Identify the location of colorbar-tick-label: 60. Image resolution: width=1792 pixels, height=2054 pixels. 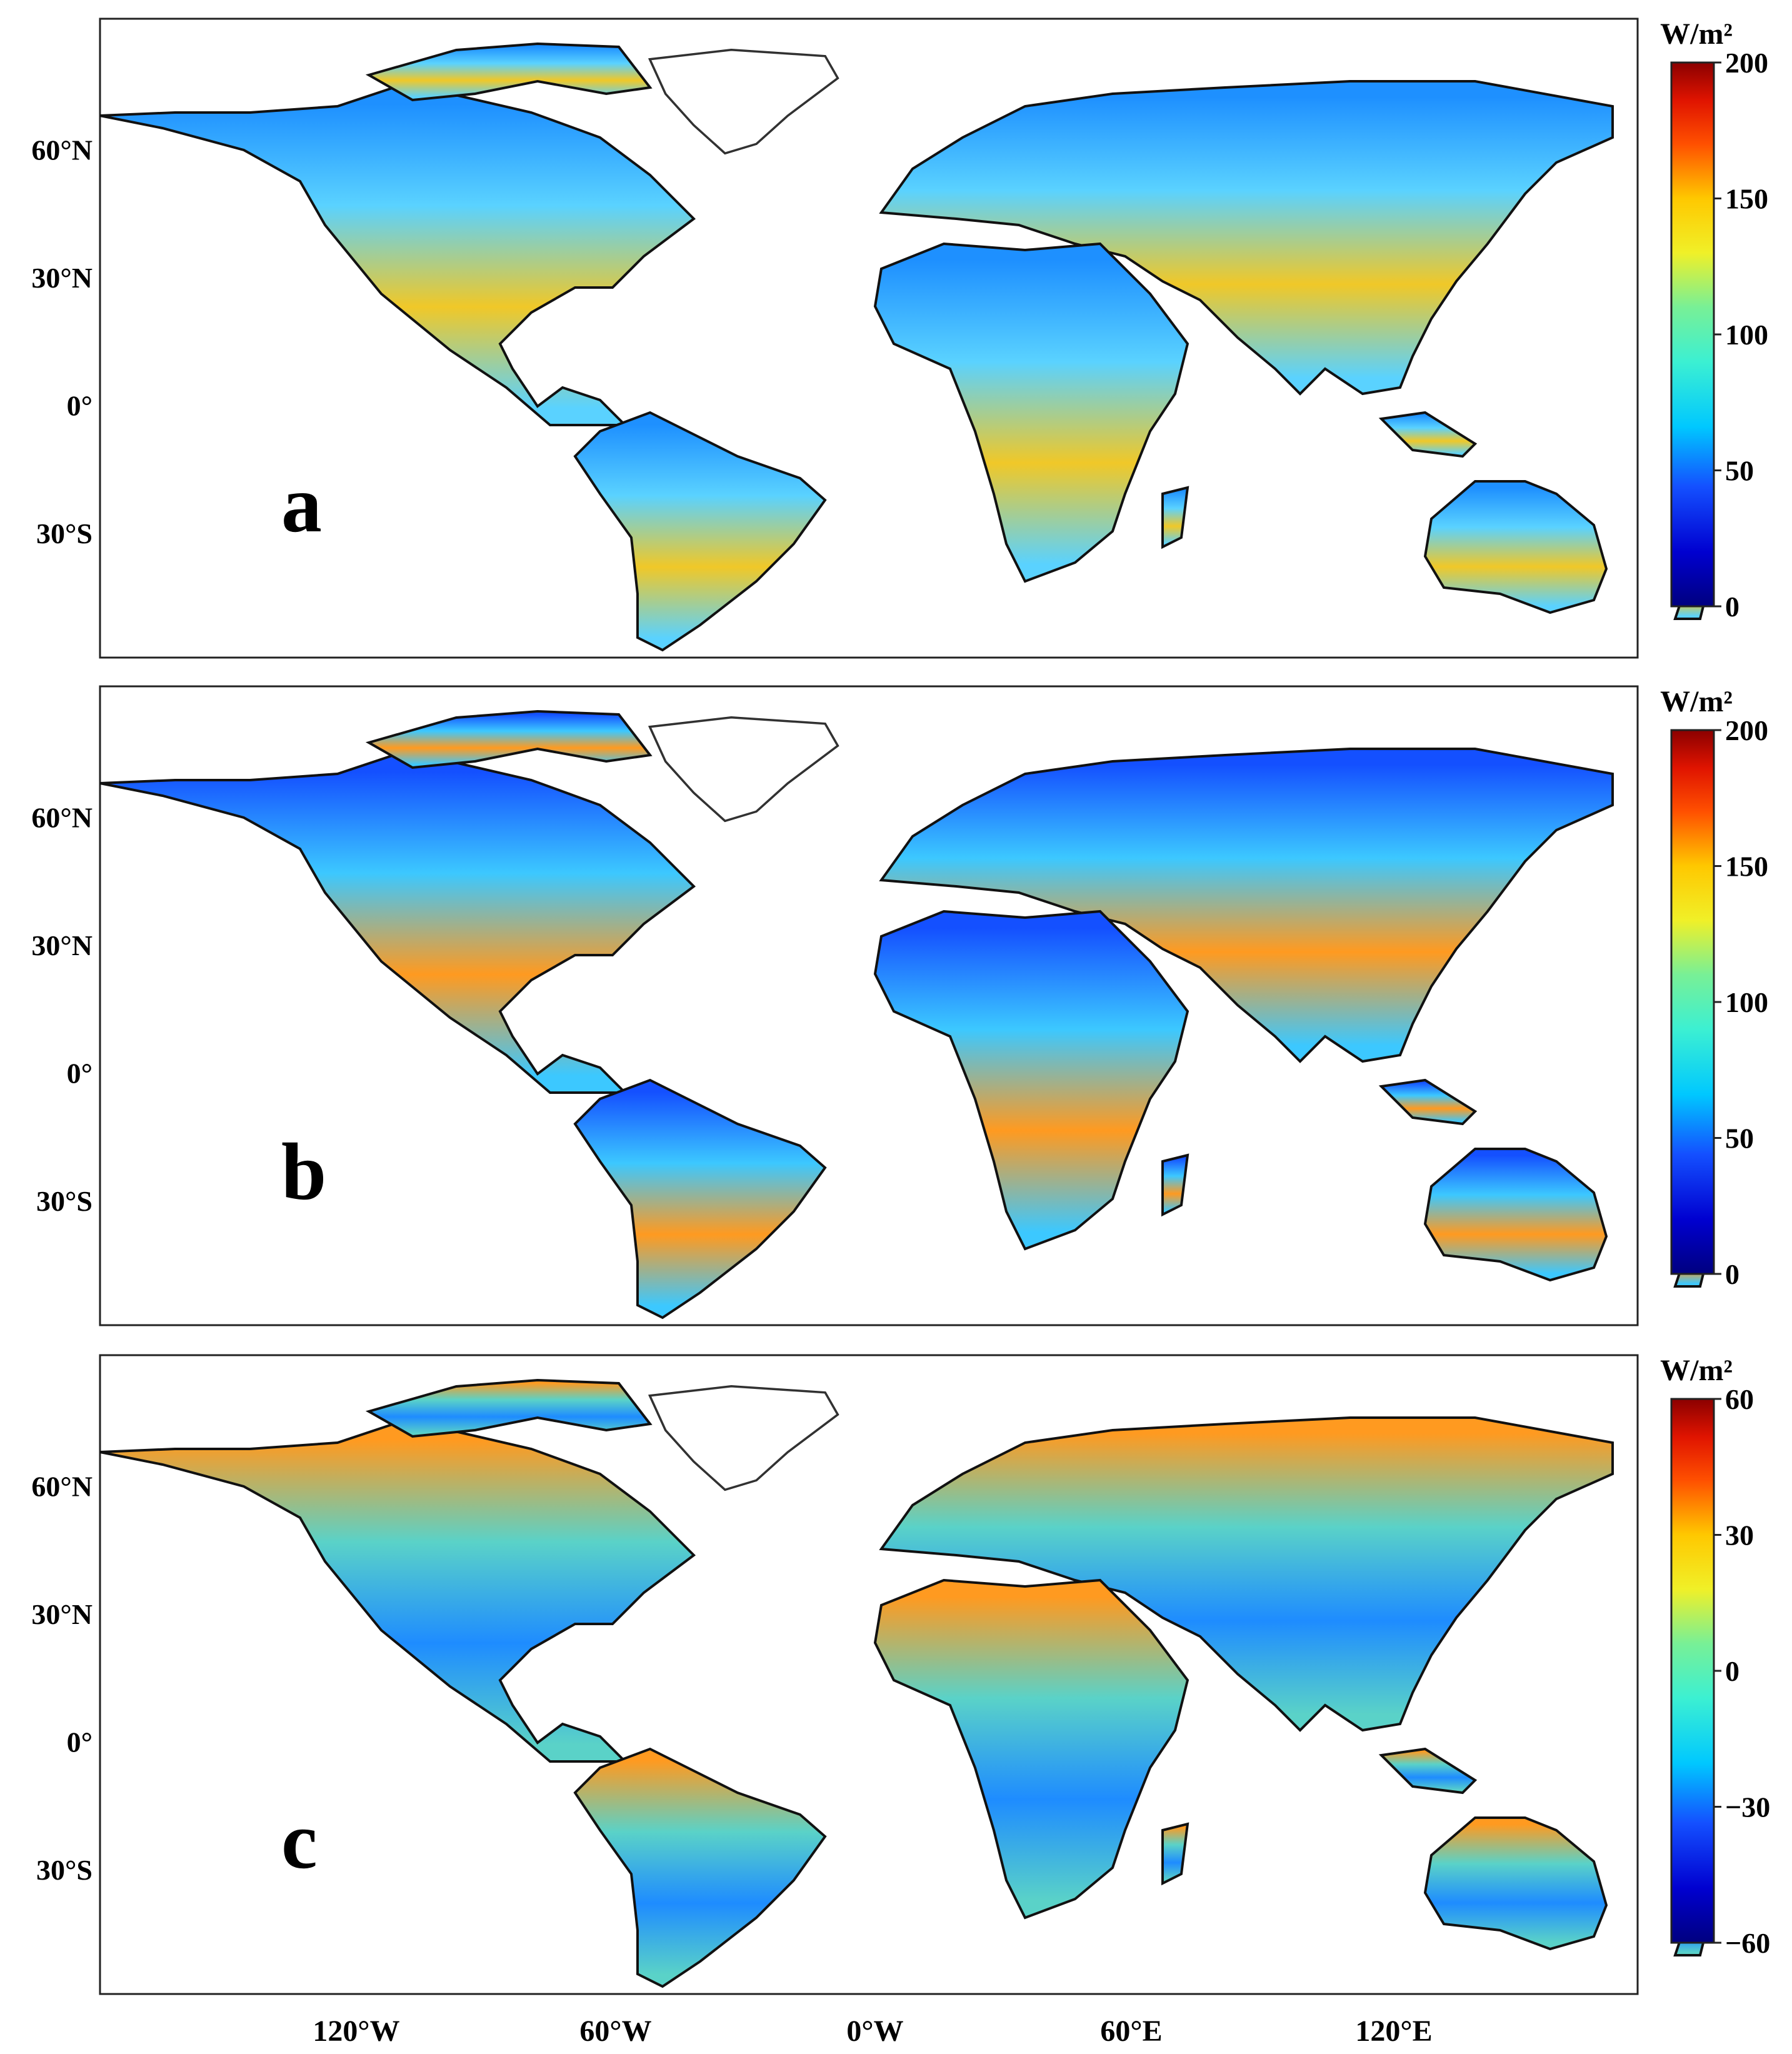
(1740, 1399).